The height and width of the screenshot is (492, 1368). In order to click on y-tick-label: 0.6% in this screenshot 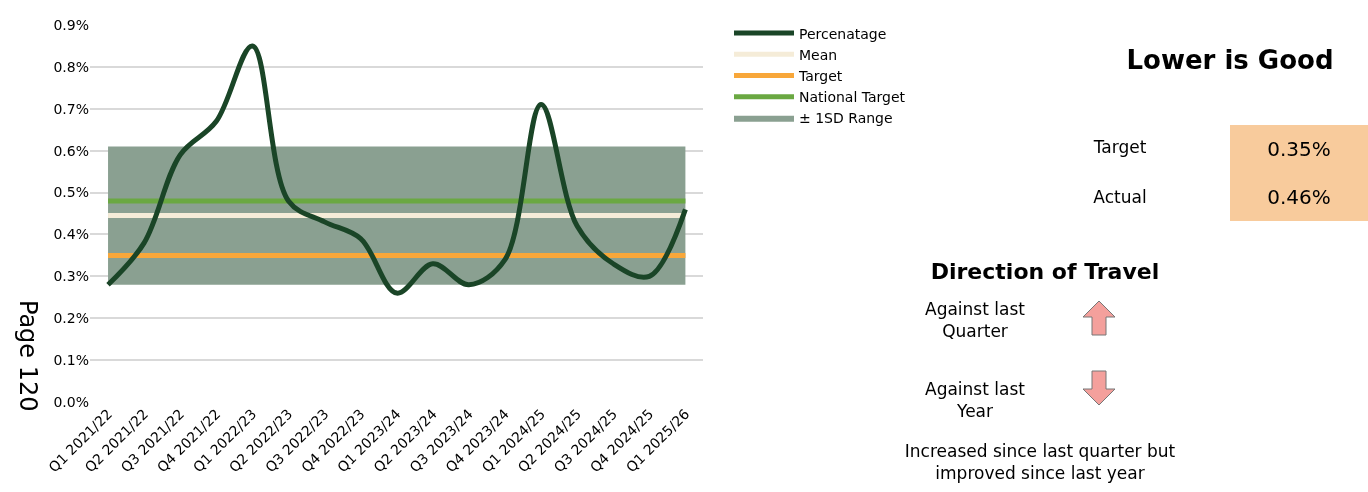, I will do `click(71, 150)`.